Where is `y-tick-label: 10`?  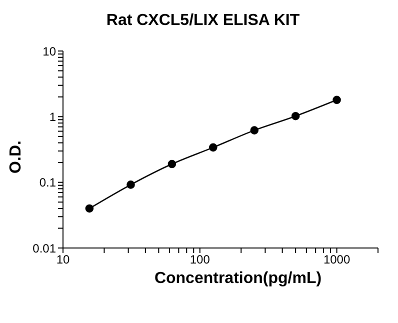 y-tick-label: 10 is located at coordinates (49, 51).